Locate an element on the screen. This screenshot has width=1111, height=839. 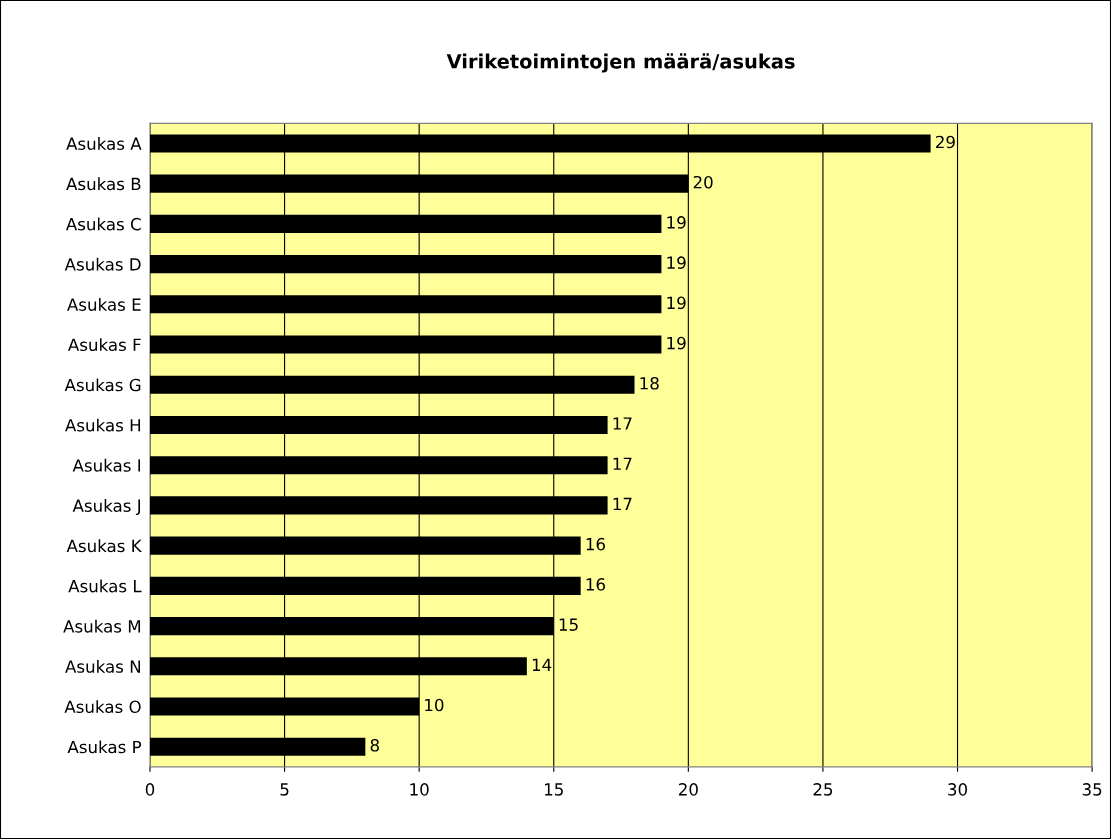
chart-title: Viriketoimintojen määrä/asukas is located at coordinates (620, 63).